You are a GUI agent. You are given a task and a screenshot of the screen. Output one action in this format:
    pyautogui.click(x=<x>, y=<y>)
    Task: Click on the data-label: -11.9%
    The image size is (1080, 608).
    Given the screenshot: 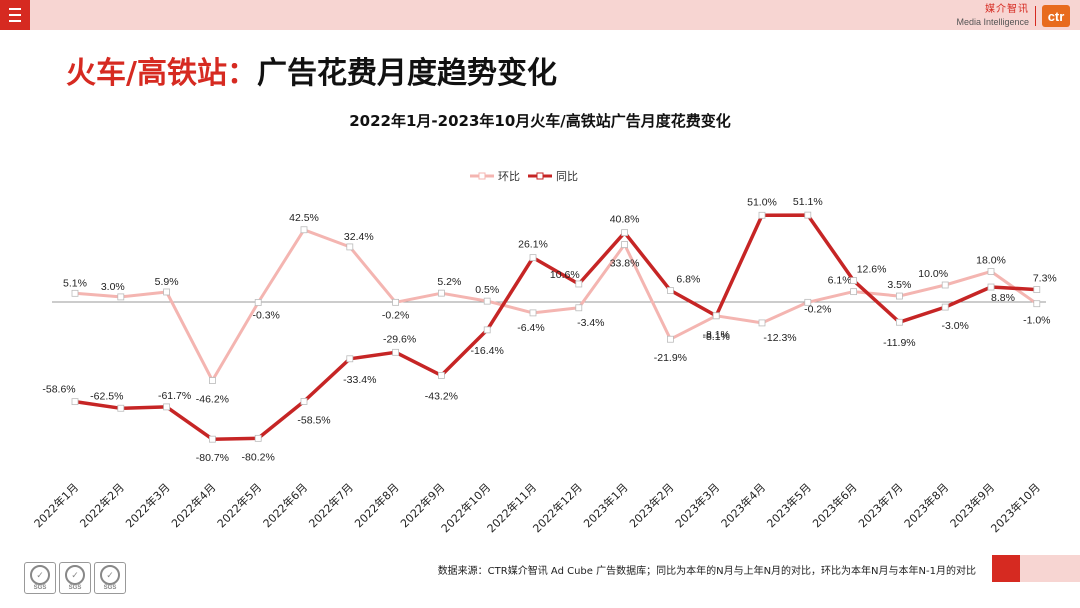 What is the action you would take?
    pyautogui.click(x=899, y=343)
    